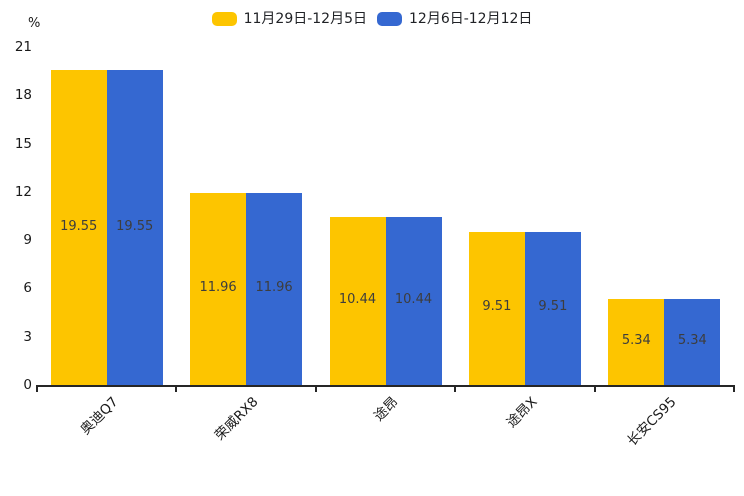 This screenshot has width=744, height=496. What do you see at coordinates (385, 386) in the screenshot?
I see `x-axis-line` at bounding box center [385, 386].